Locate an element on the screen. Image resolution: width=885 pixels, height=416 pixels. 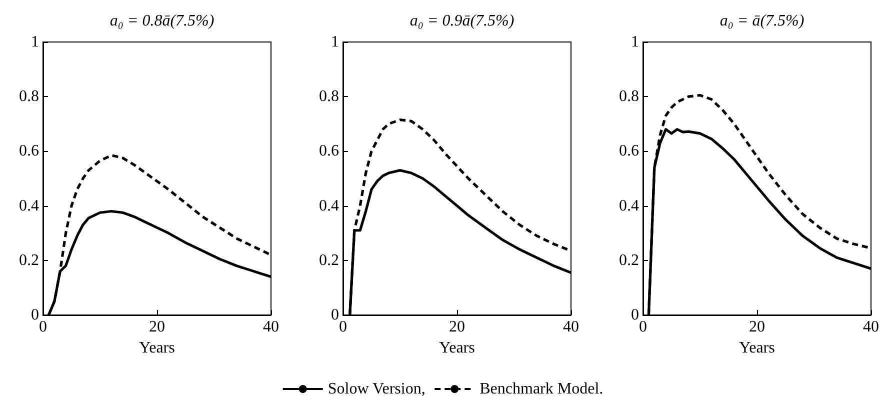
chart-title: a₀ = 0.9ā(7.5%) is located at coordinates (462, 21).